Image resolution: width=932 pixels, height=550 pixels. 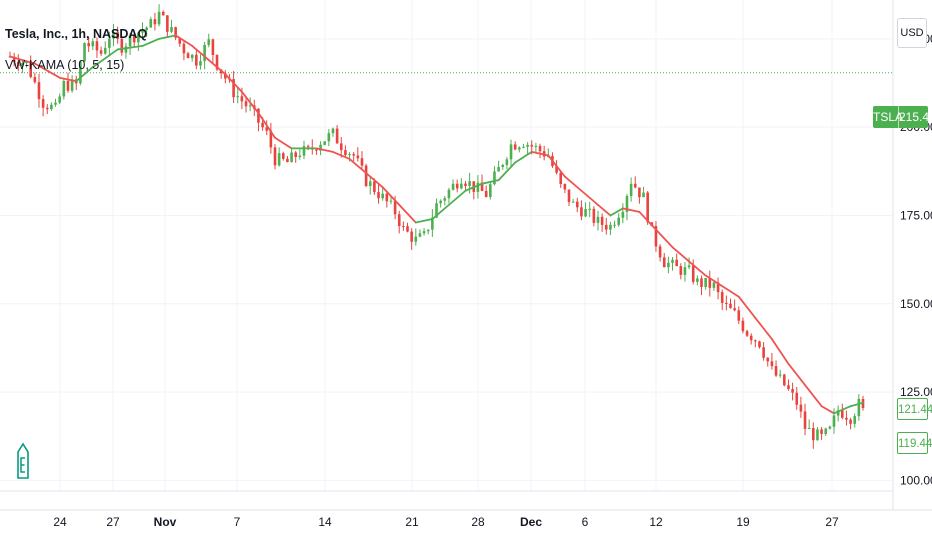 What do you see at coordinates (531, 522) in the screenshot?
I see `x-tick-label: Dec` at bounding box center [531, 522].